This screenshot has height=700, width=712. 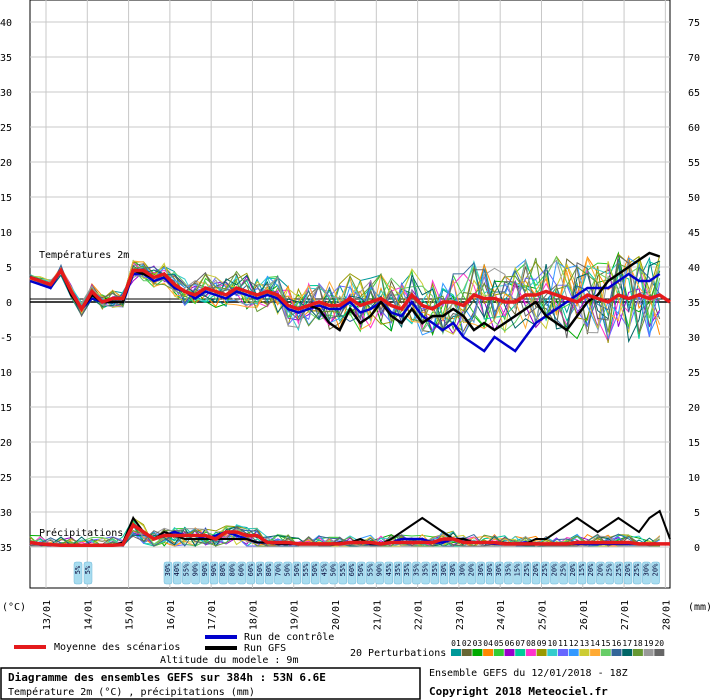 I want to click on legend-perturbations-label: 20 Perturbations, so click(x=398, y=653).